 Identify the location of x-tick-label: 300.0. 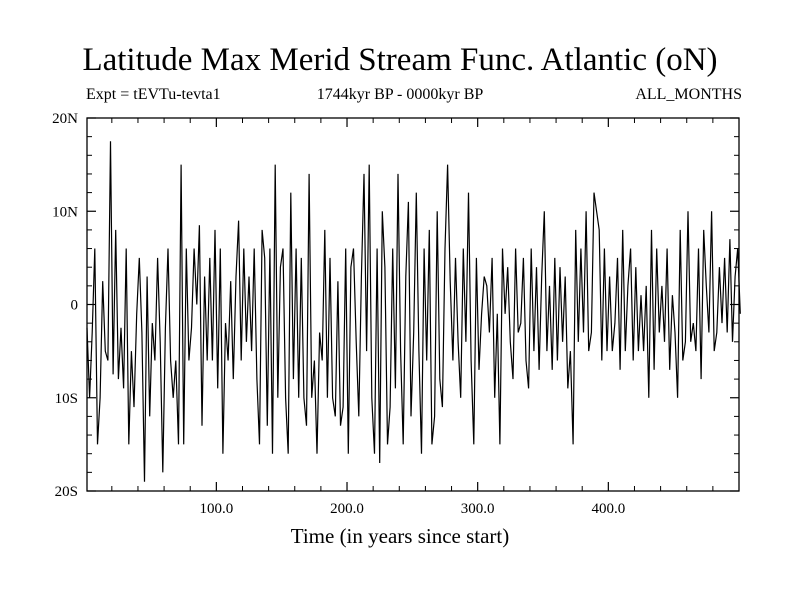
(478, 509).